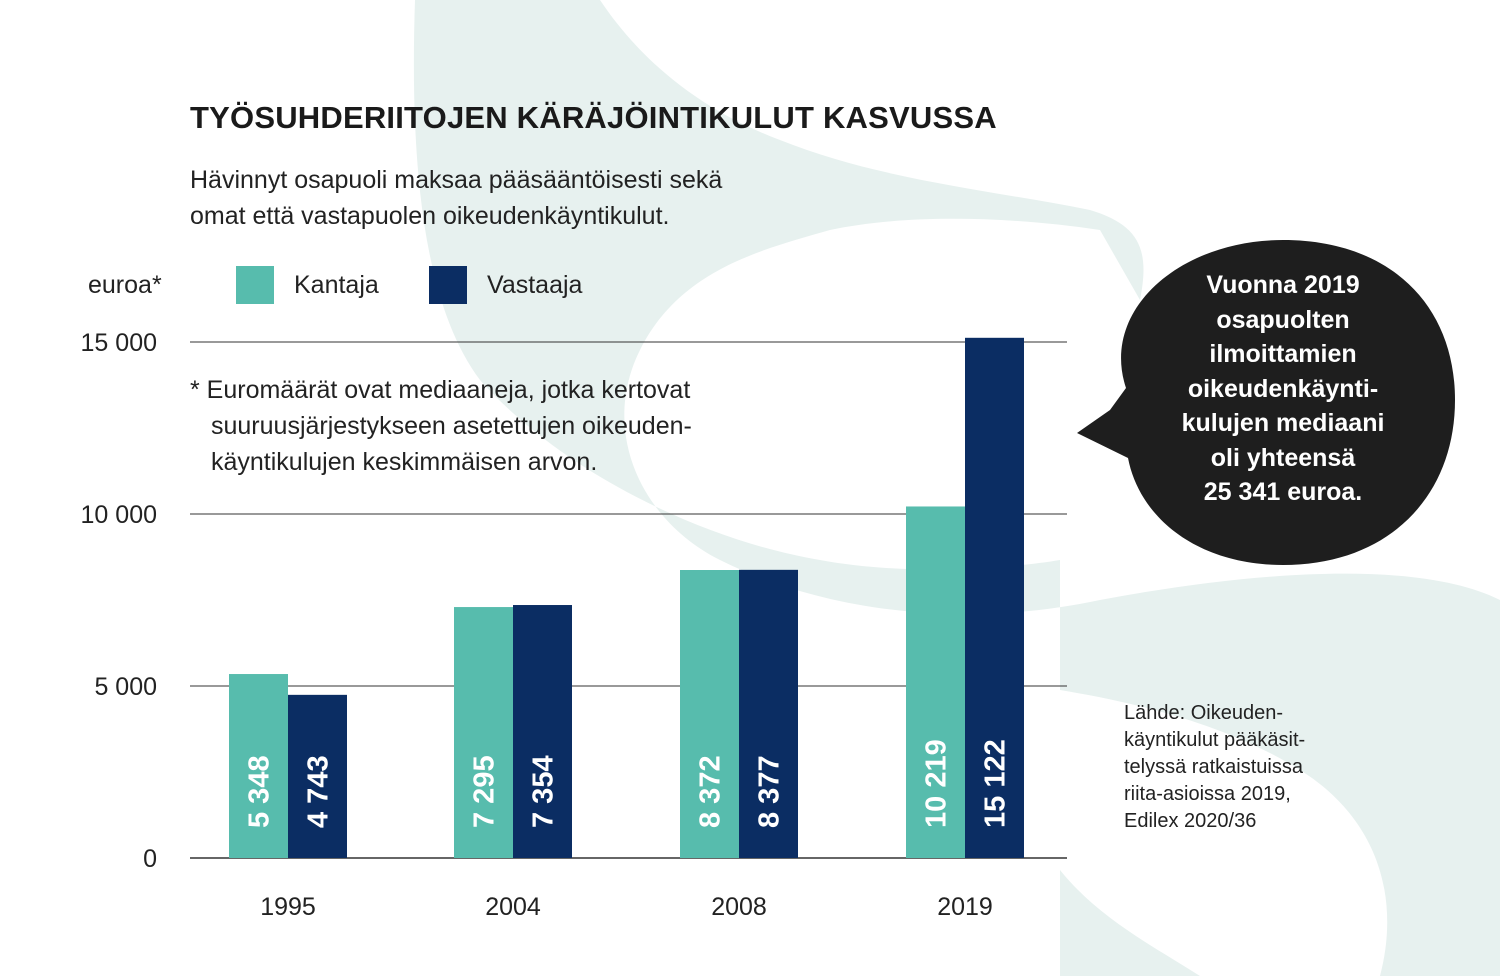 The width and height of the screenshot is (1500, 976). I want to click on callout-line: ilmoittamien, so click(1283, 354).